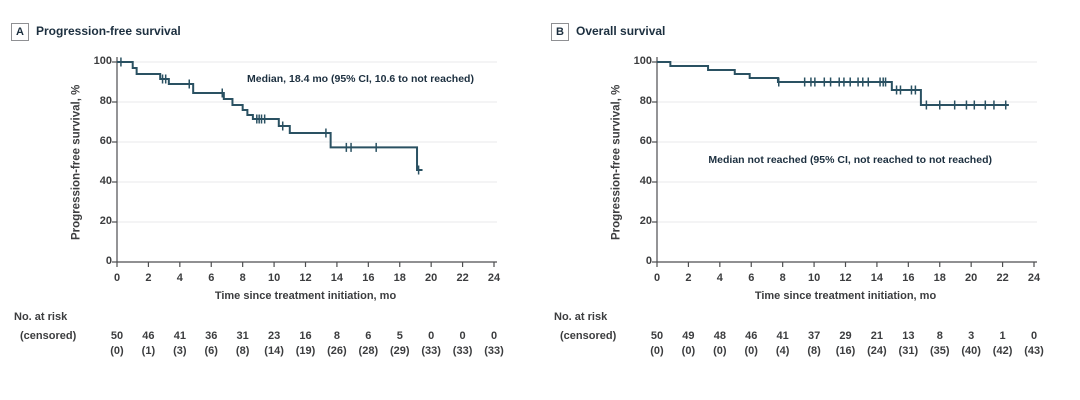 This screenshot has width=1080, height=400. I want to click on x-tick-label: 6, so click(211, 278).